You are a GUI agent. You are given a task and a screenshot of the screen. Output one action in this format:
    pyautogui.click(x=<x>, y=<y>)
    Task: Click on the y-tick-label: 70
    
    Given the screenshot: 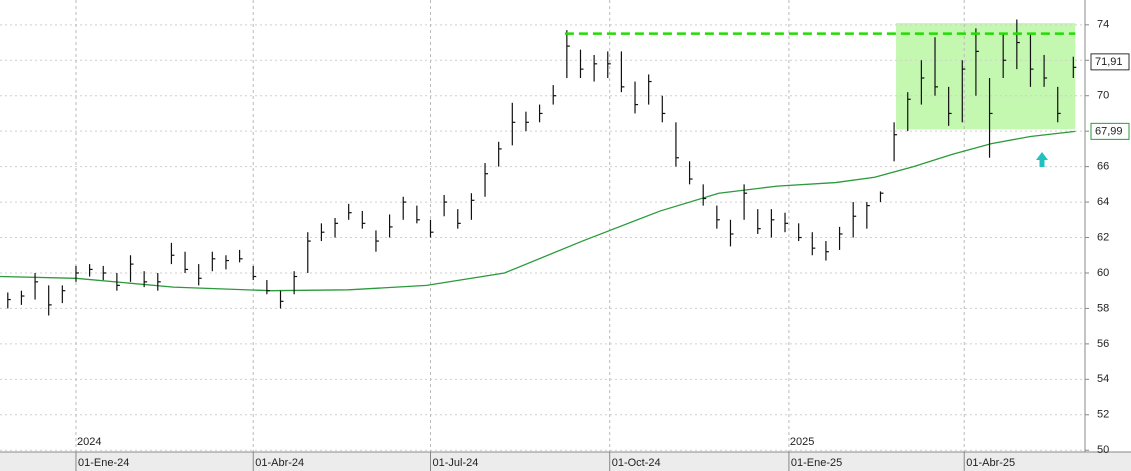 What is the action you would take?
    pyautogui.click(x=1103, y=96)
    